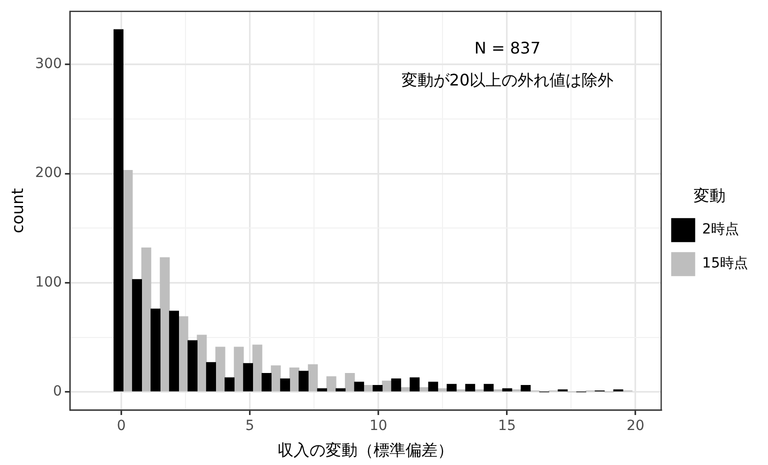  I want to click on annotation: 変動が20以上の外れ値は除外, so click(507, 80).